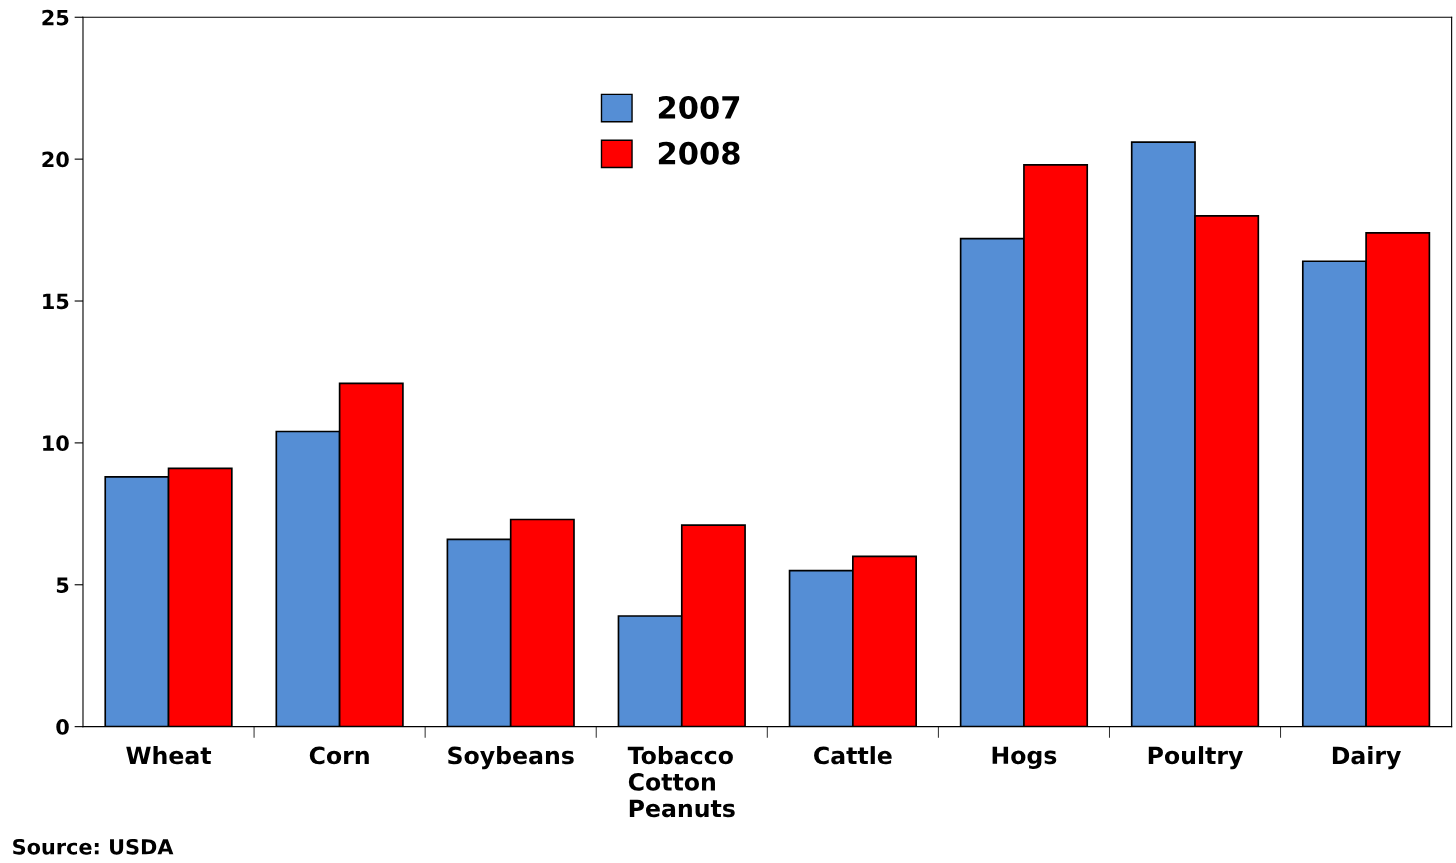  I want to click on y-tick-label: 15, so click(56, 301).